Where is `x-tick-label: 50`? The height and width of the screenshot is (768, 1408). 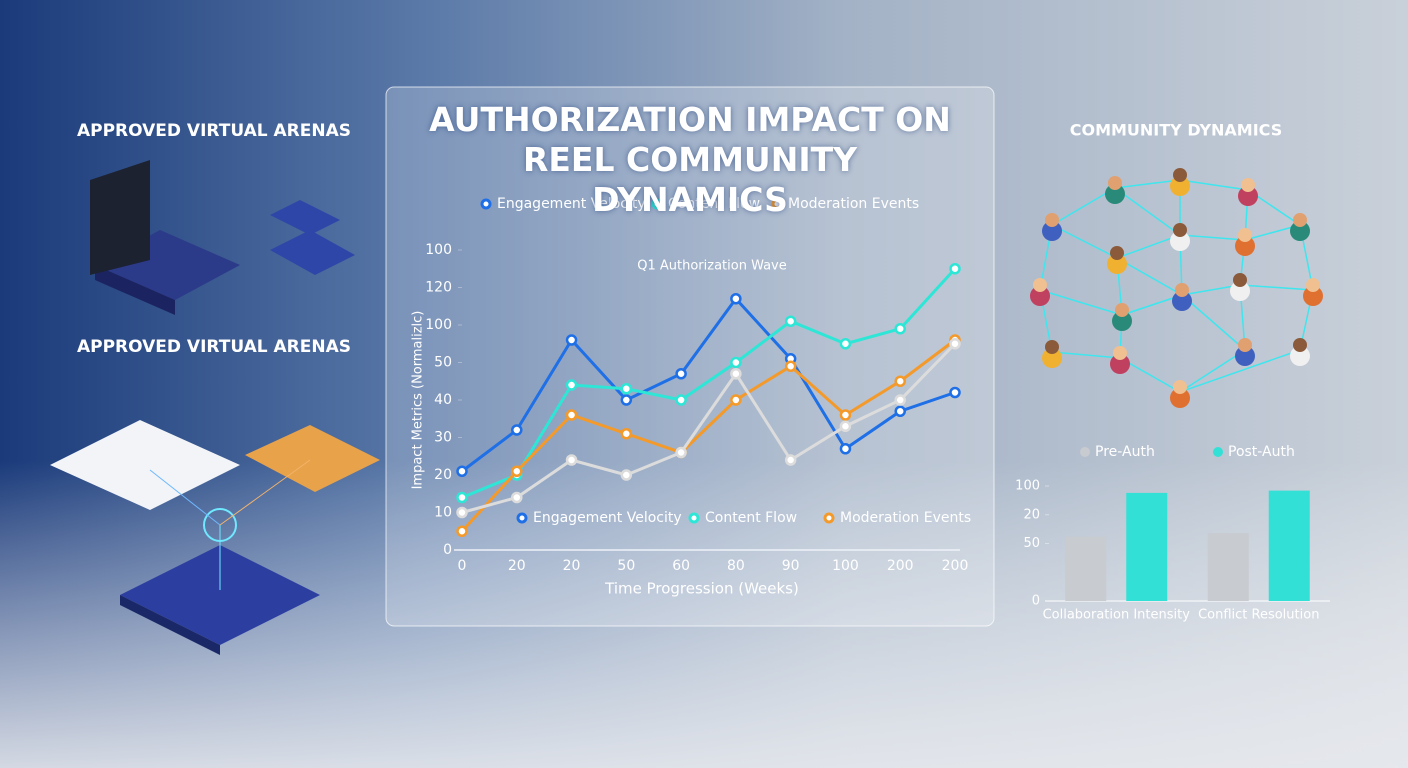
x-tick-label: 50 is located at coordinates (626, 566).